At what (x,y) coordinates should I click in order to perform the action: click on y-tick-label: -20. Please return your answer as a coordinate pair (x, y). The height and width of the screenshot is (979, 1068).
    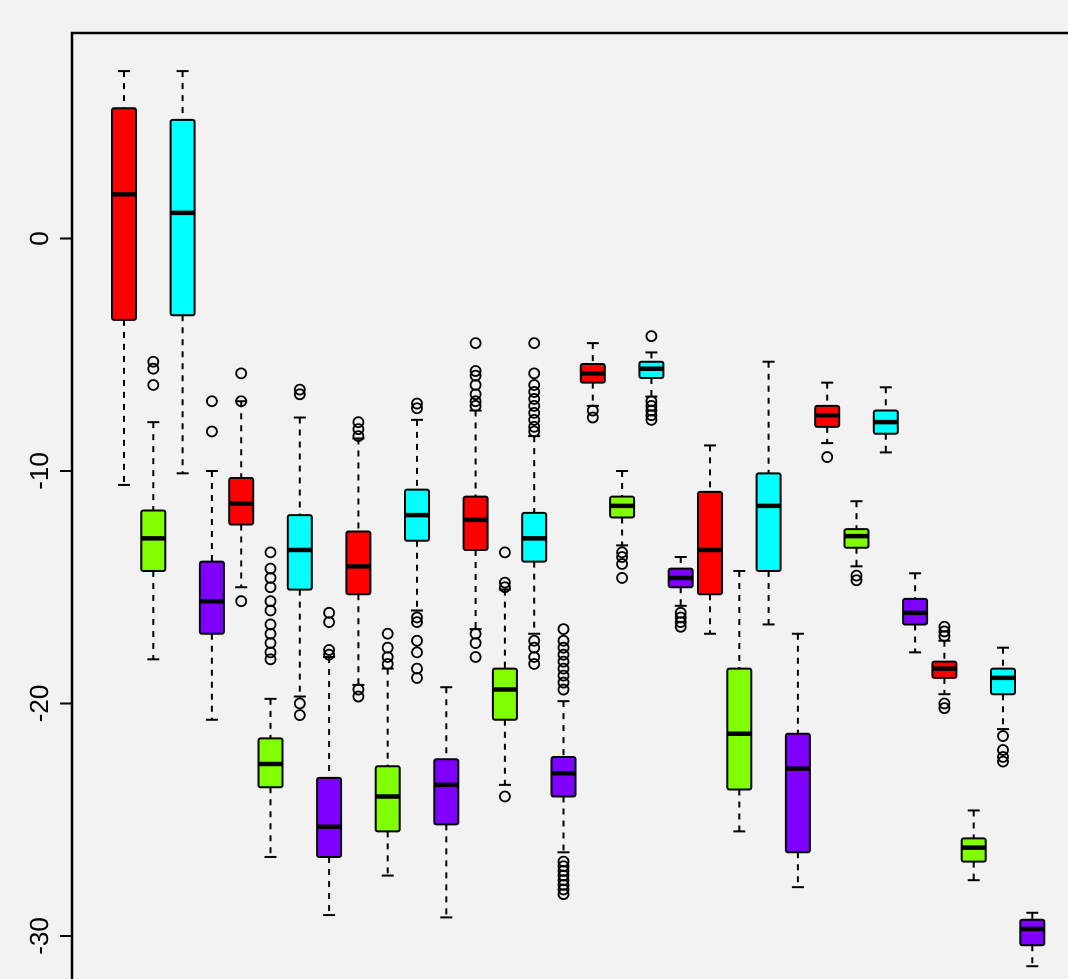
    Looking at the image, I should click on (39, 704).